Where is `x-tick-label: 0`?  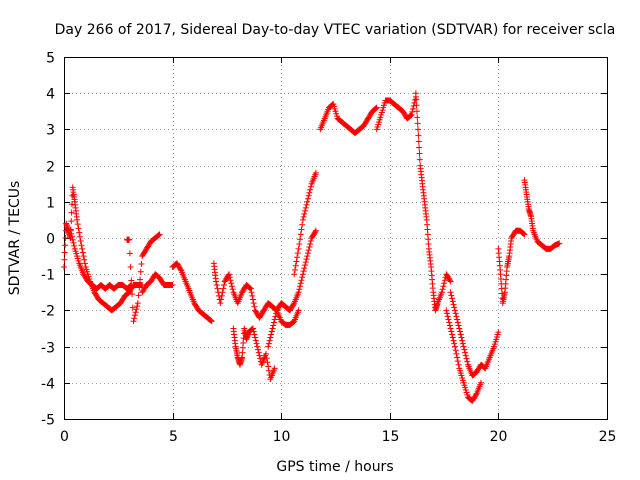 x-tick-label: 0 is located at coordinates (64, 437).